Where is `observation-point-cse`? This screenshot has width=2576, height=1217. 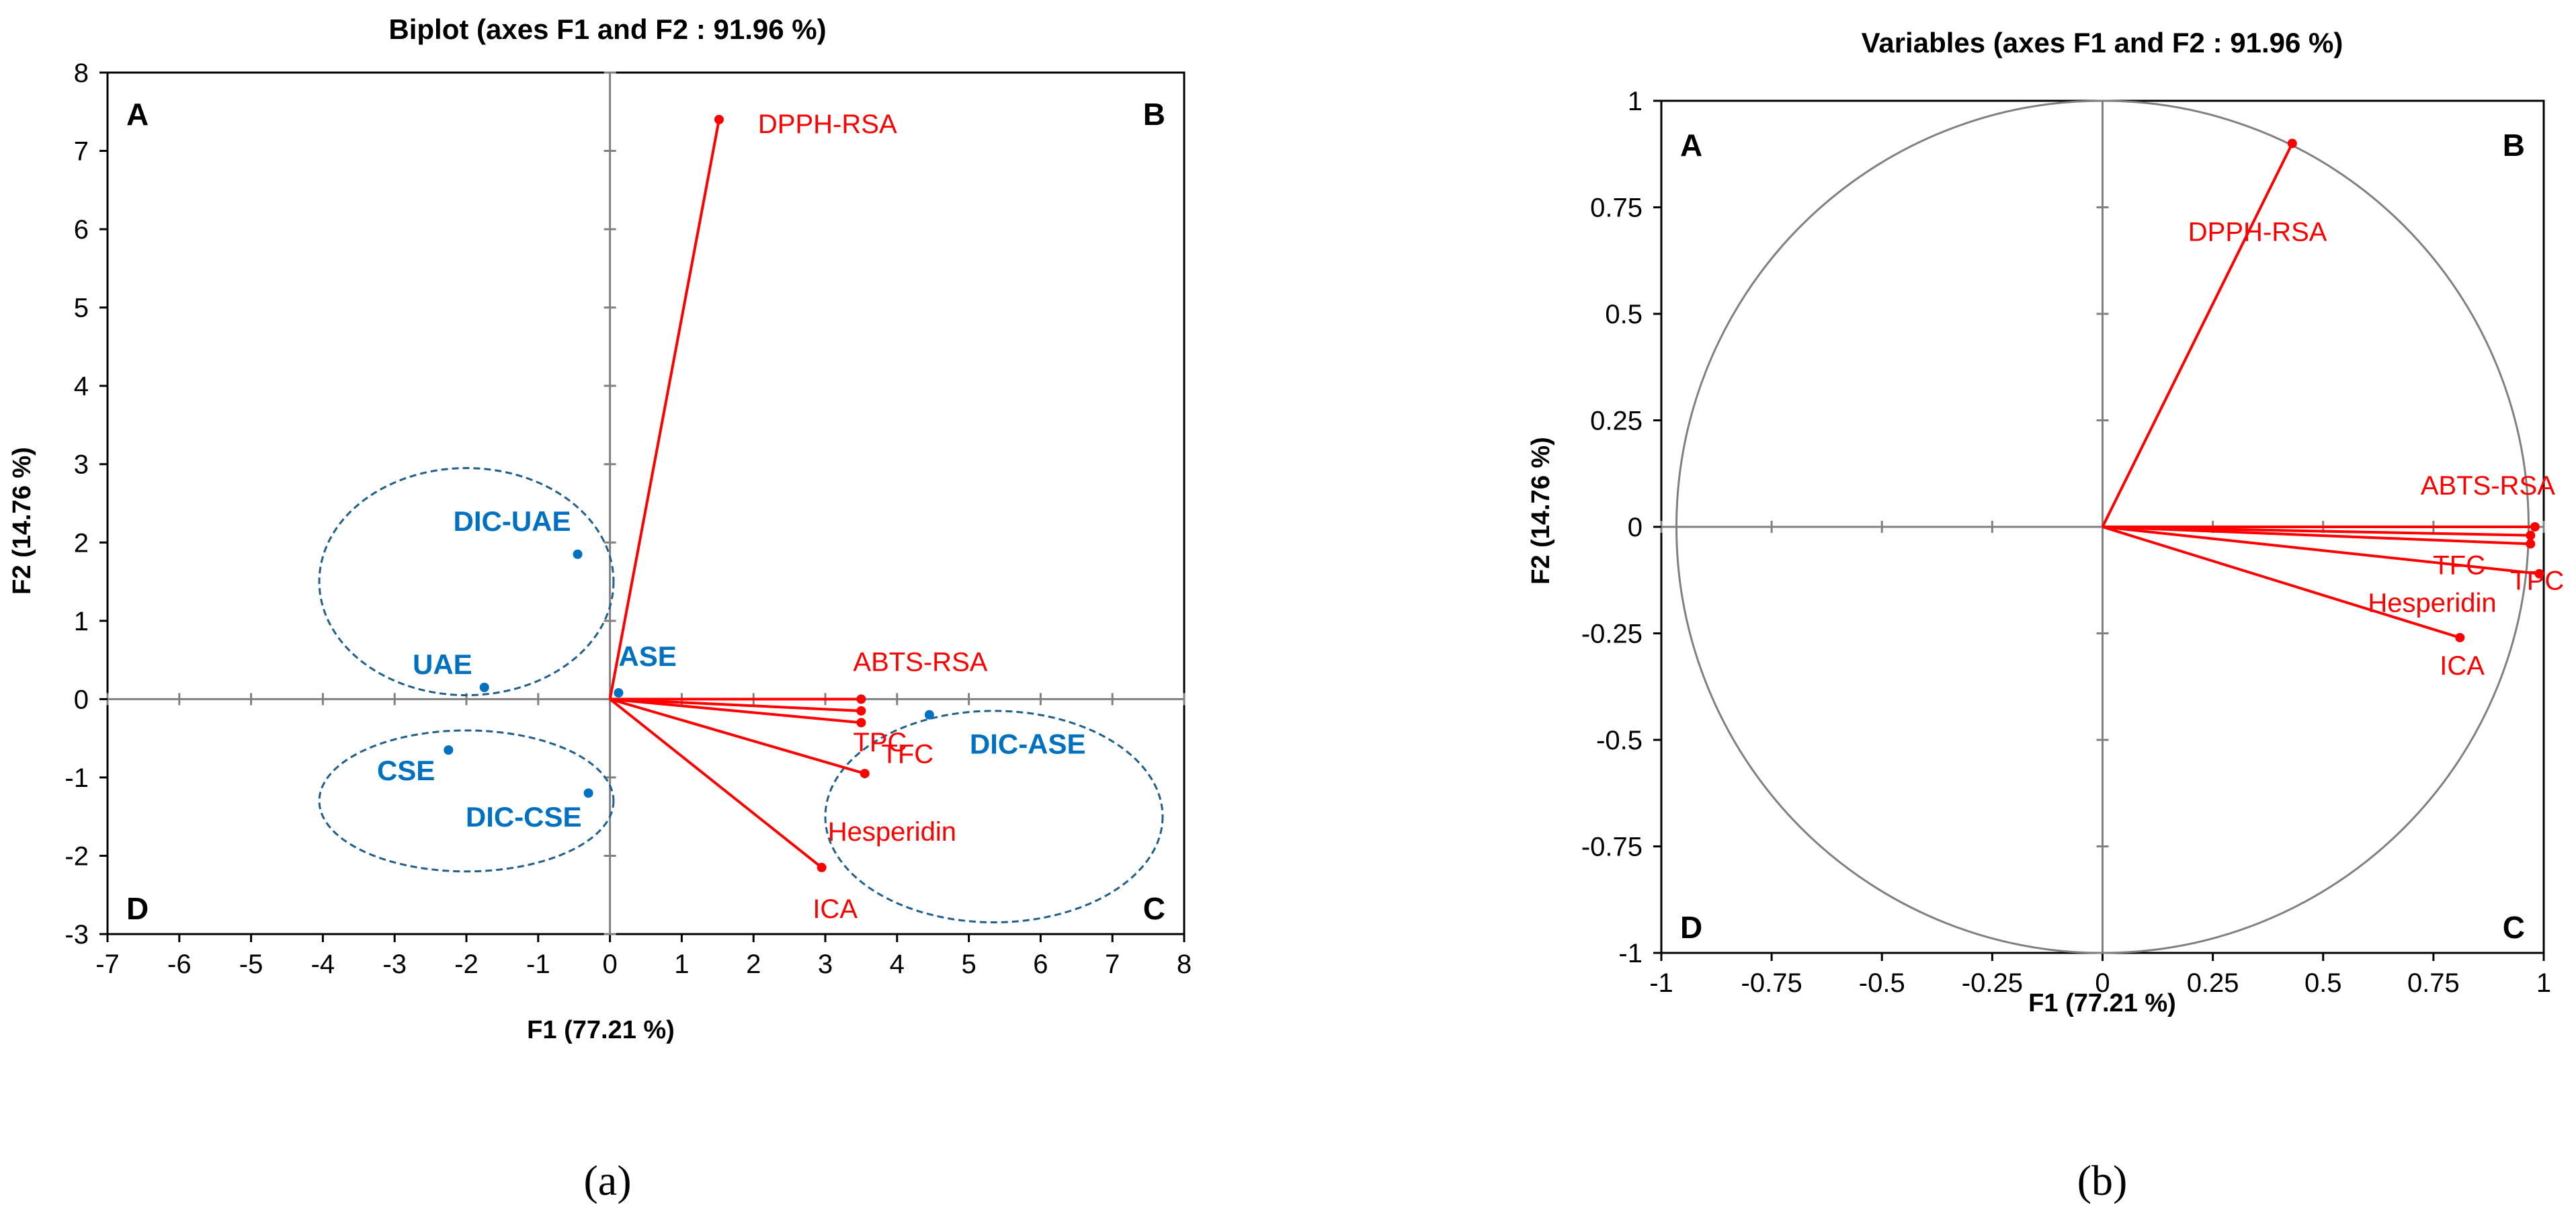 observation-point-cse is located at coordinates (449, 750).